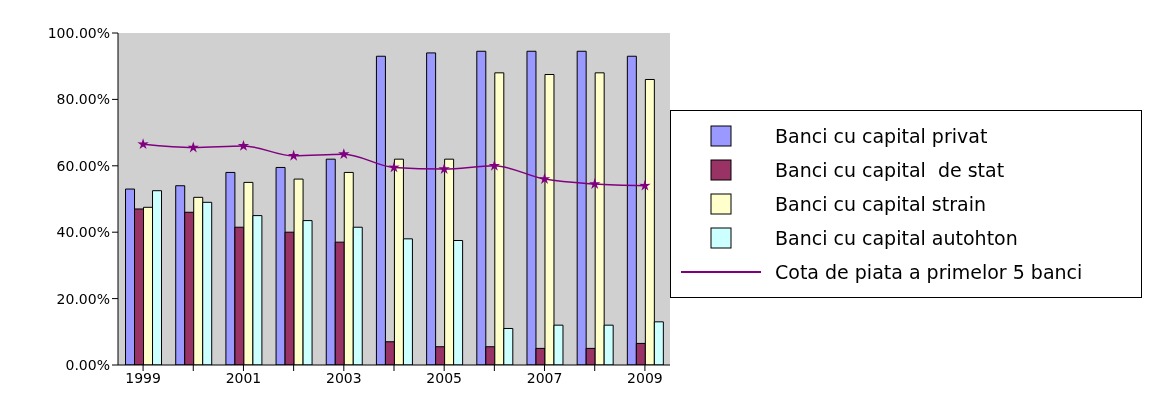 The image size is (1155, 407). What do you see at coordinates (83, 99) in the screenshot?
I see `y-tick-label: 80.00%` at bounding box center [83, 99].